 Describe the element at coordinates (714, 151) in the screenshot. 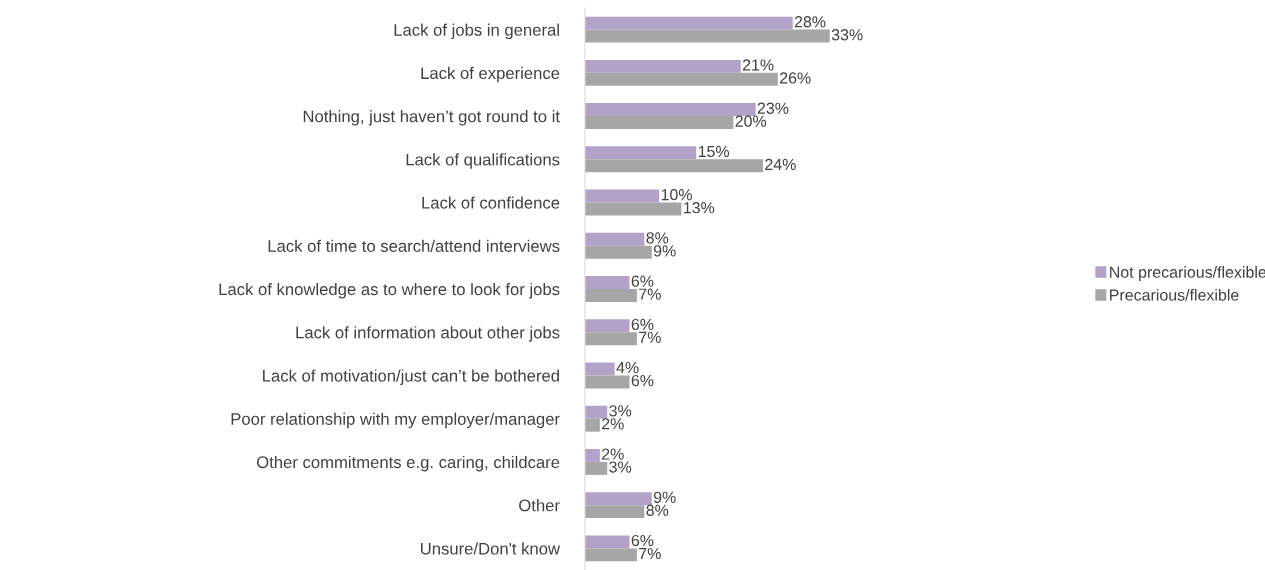

I see `data-label: 15%` at that location.